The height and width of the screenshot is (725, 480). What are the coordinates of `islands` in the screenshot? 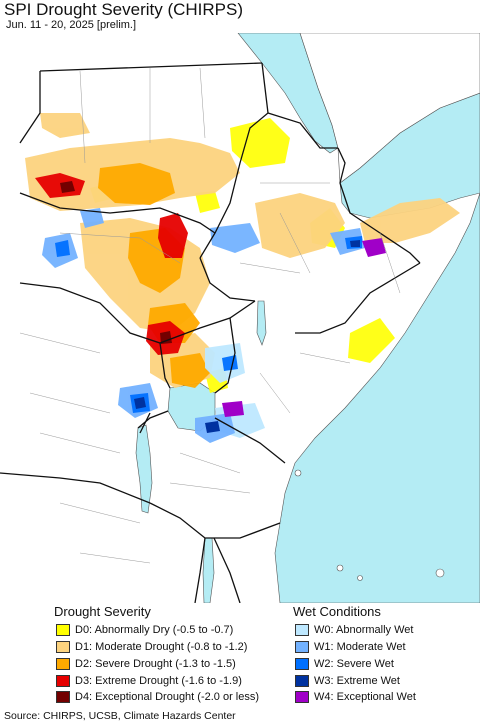 It's located at (369, 525).